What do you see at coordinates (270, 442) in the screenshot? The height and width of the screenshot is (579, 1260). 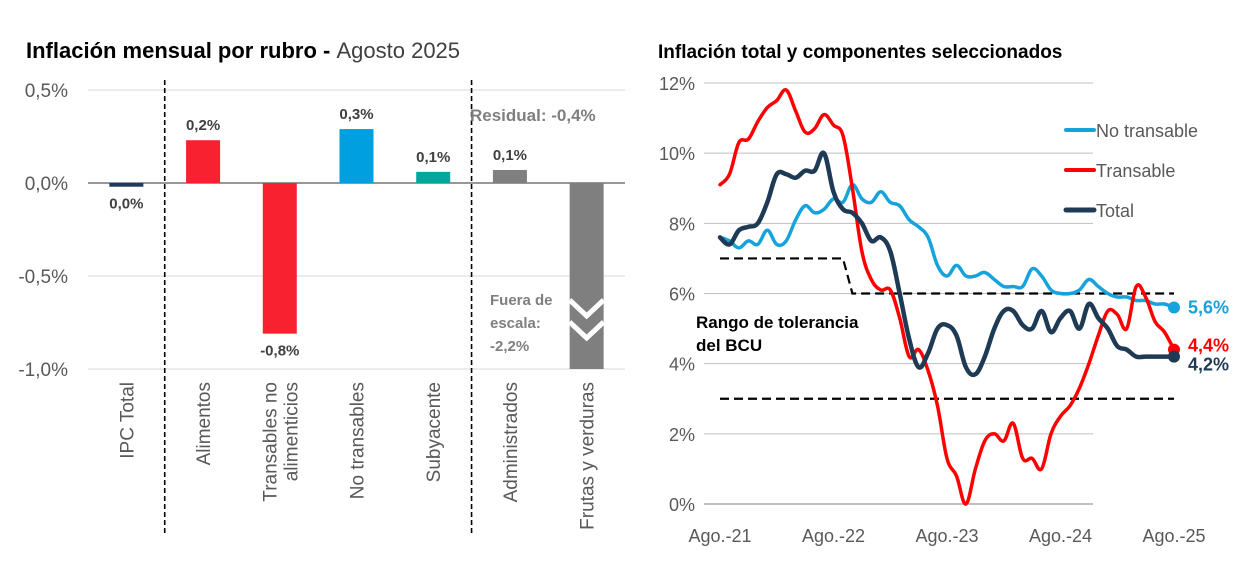 I see `x-tick-label: Transables no` at bounding box center [270, 442].